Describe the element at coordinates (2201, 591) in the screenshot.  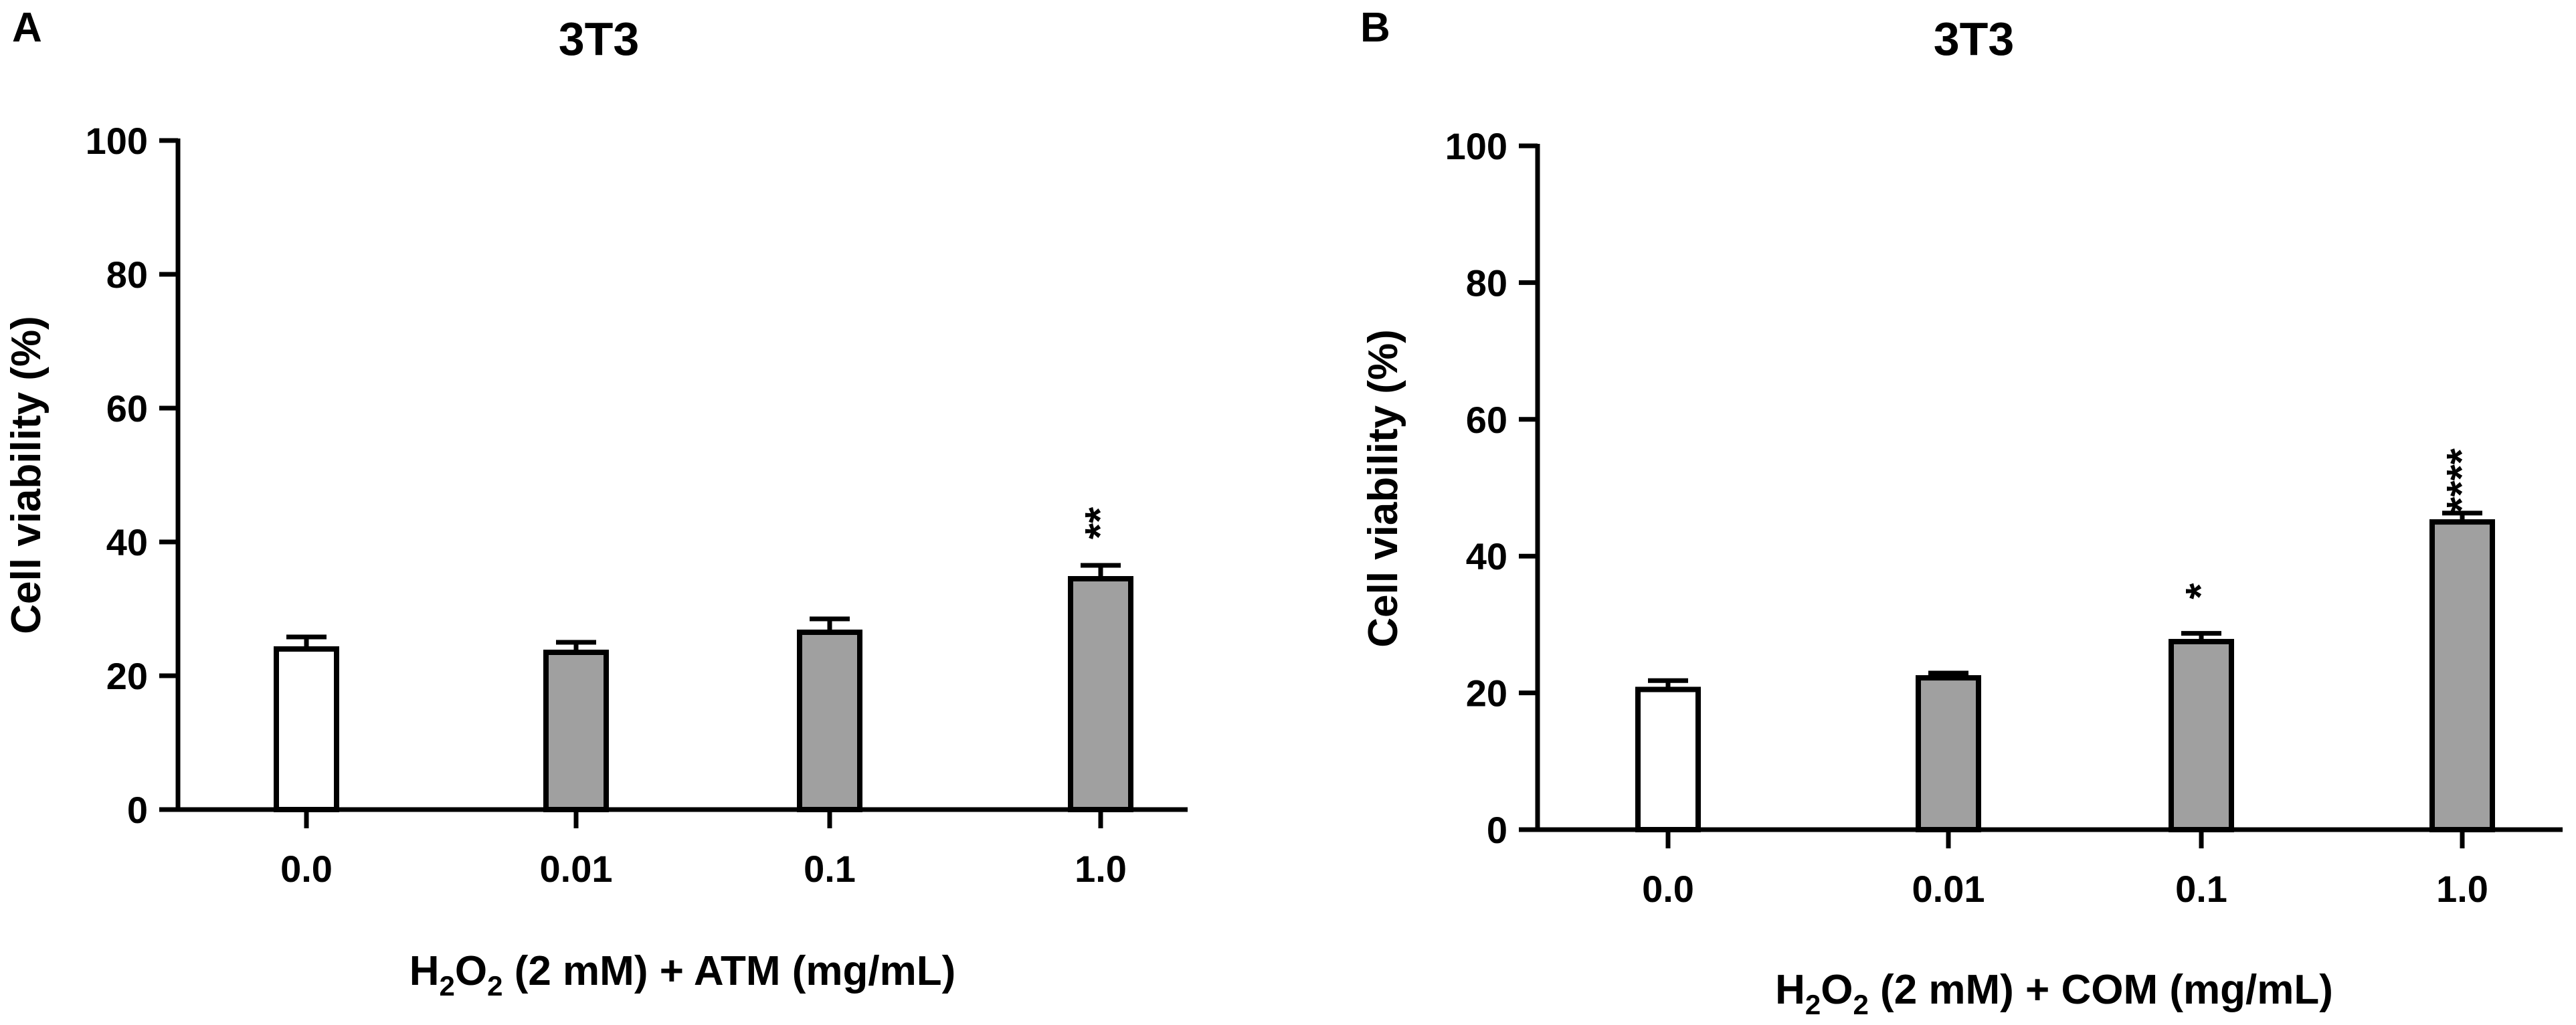
I see `significance-label: *` at that location.